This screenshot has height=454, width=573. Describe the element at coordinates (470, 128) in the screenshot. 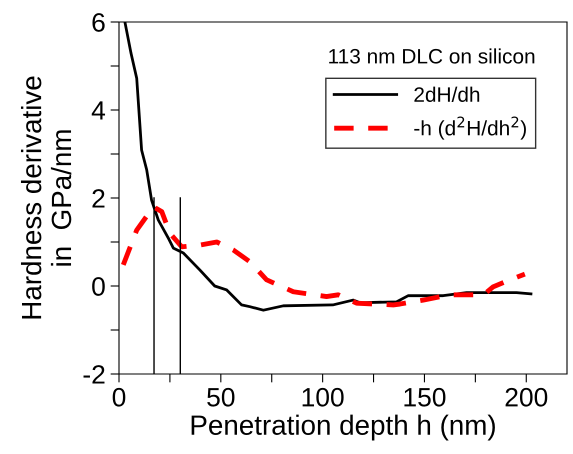

I see `legend-label: -h (d$^{2}$H/dh$^{2}$)` at that location.